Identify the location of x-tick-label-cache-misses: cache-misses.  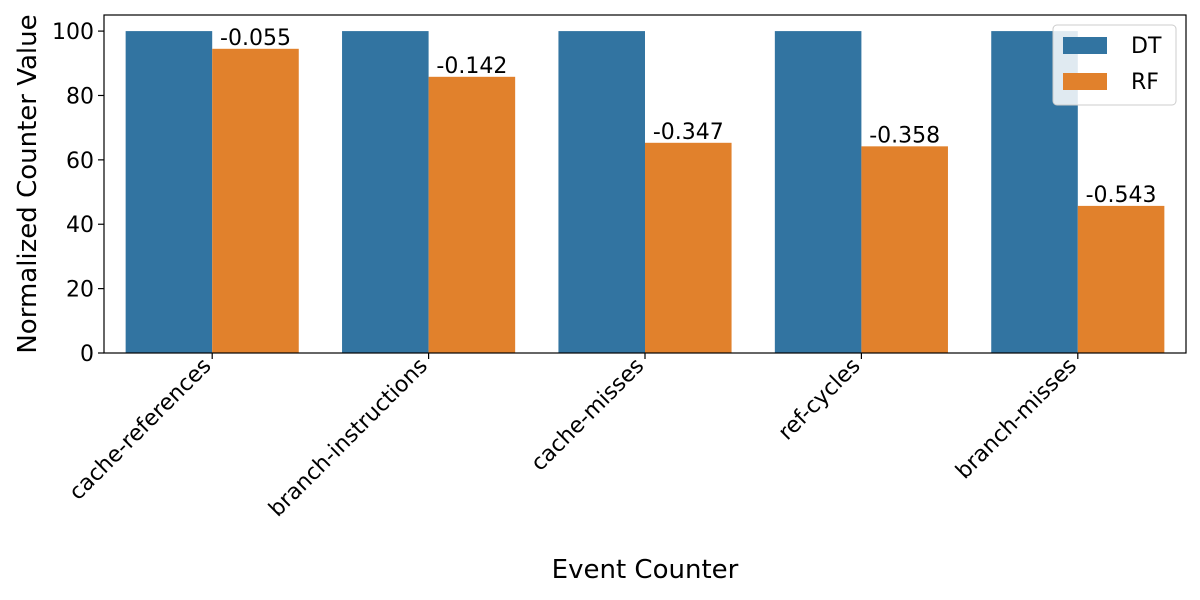
(588, 415).